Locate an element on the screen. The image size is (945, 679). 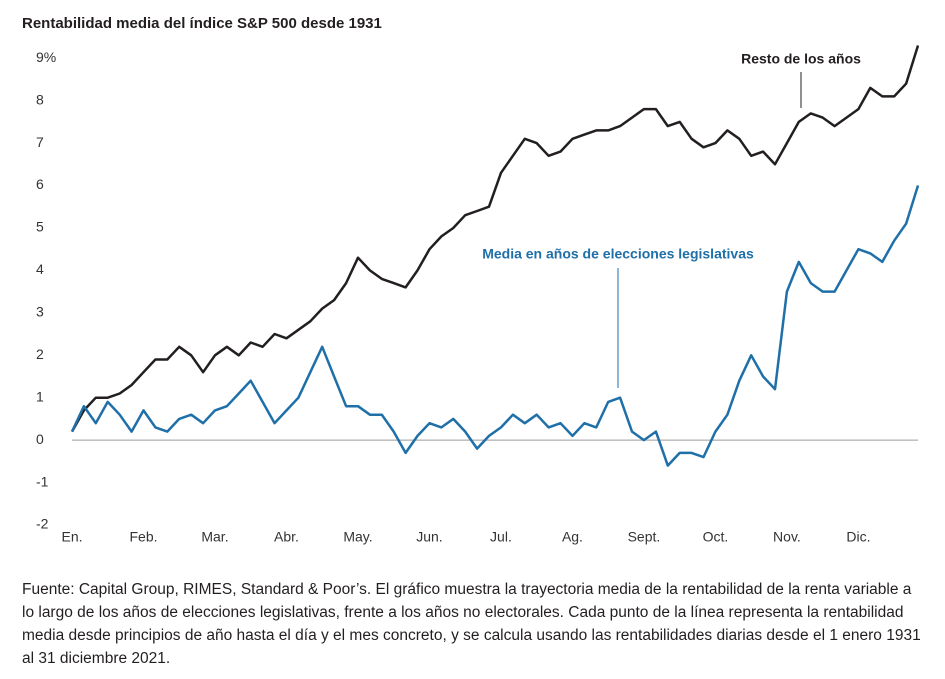
y-tick-label: 6 is located at coordinates (40, 184).